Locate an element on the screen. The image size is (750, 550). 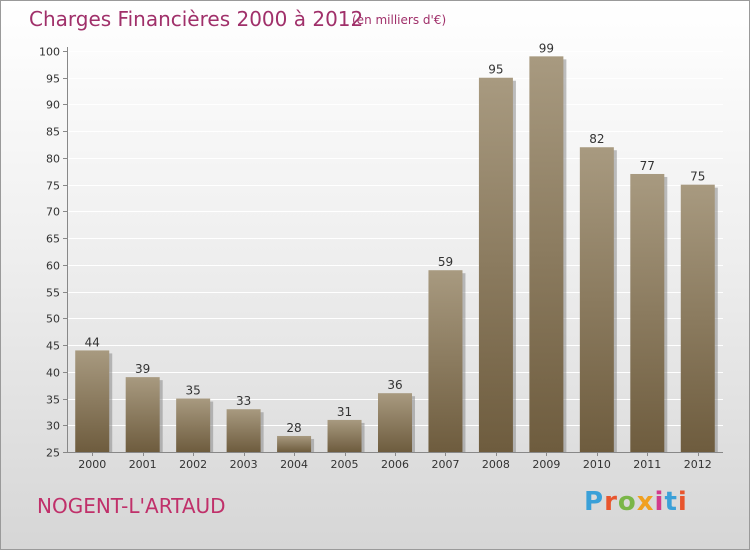
y-tick-label: 85 is located at coordinates (53, 132).